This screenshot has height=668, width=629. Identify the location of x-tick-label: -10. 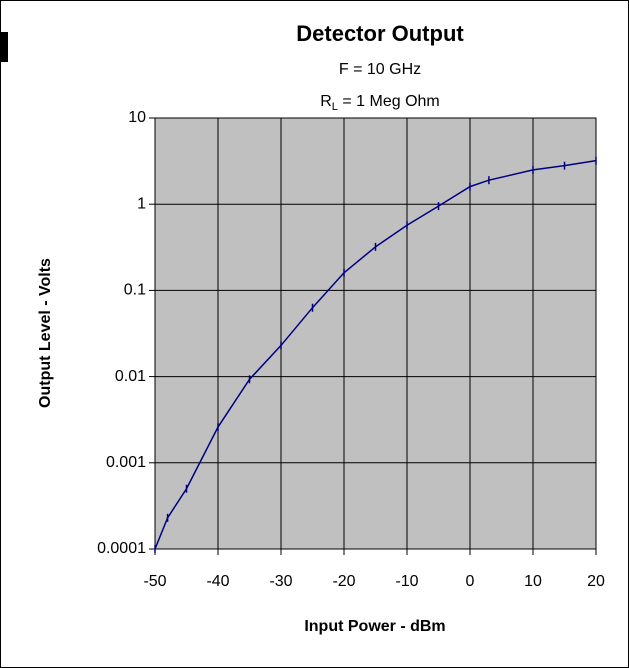
(406, 581).